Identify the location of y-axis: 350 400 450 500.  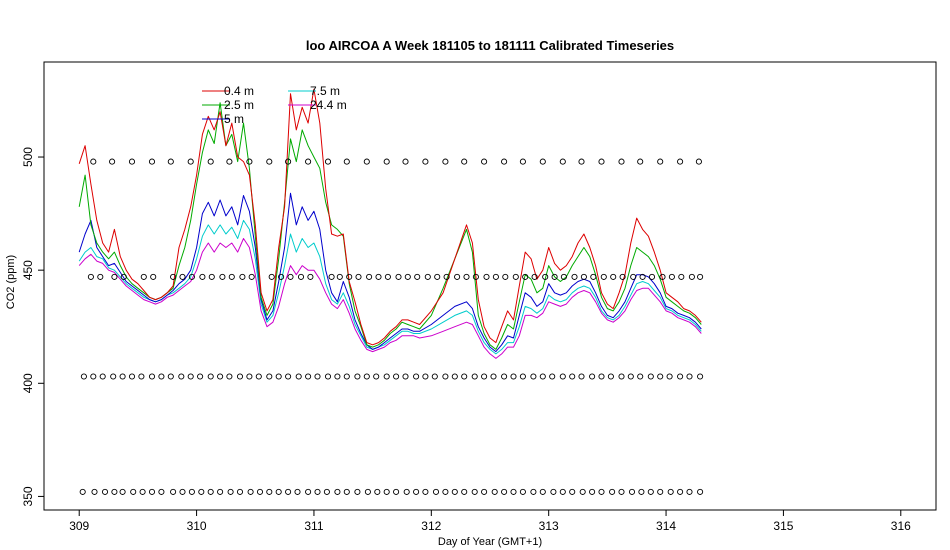
(32, 326).